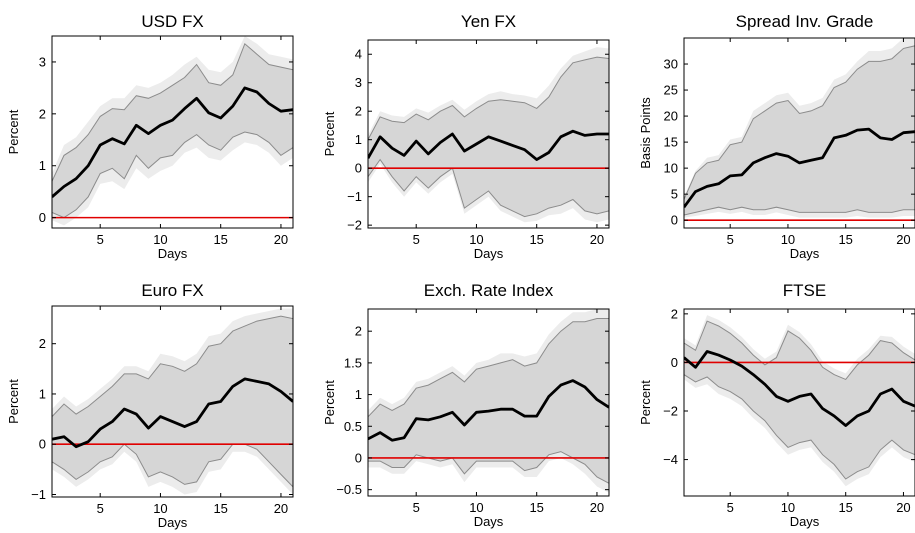 The image size is (915, 533). I want to click on y-tick-label: 1.5, so click(353, 362).